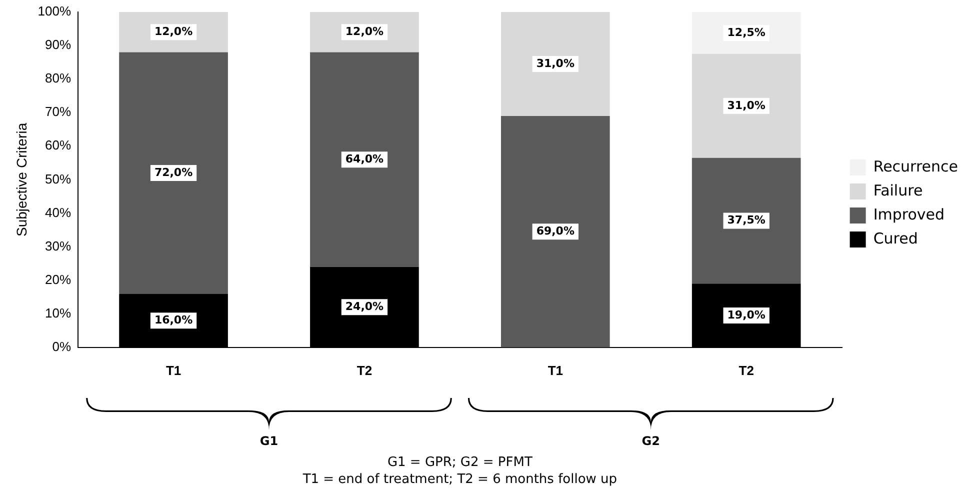 This screenshot has height=491, width=978. What do you see at coordinates (651, 441) in the screenshot?
I see `text: G2` at bounding box center [651, 441].